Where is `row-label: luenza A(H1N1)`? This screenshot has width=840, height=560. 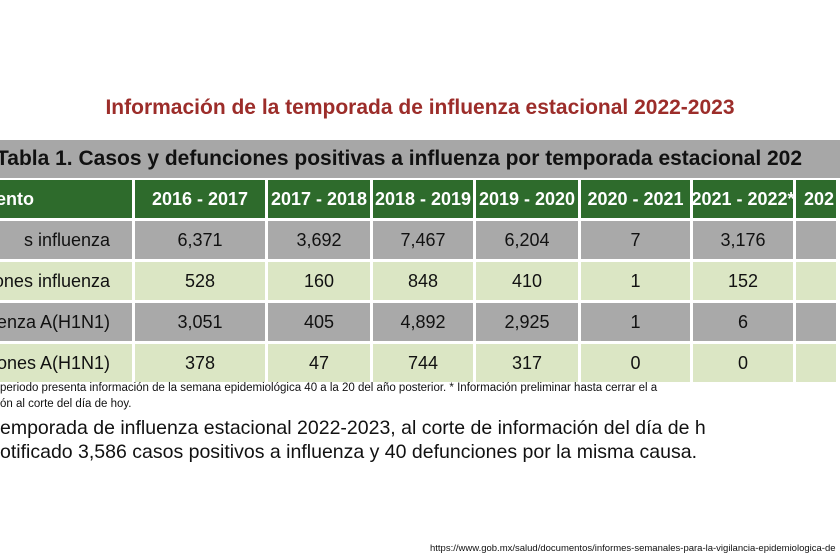
row-label: luenza A(H1N1) is located at coordinates (66, 322).